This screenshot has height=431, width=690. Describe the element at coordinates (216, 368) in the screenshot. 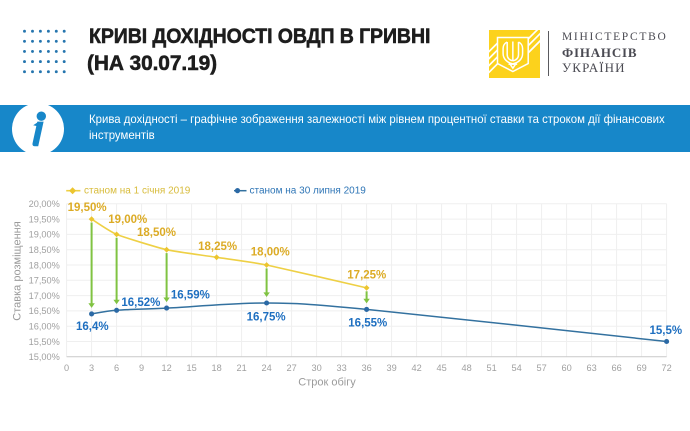

I see `svg-text: 18` at that location.